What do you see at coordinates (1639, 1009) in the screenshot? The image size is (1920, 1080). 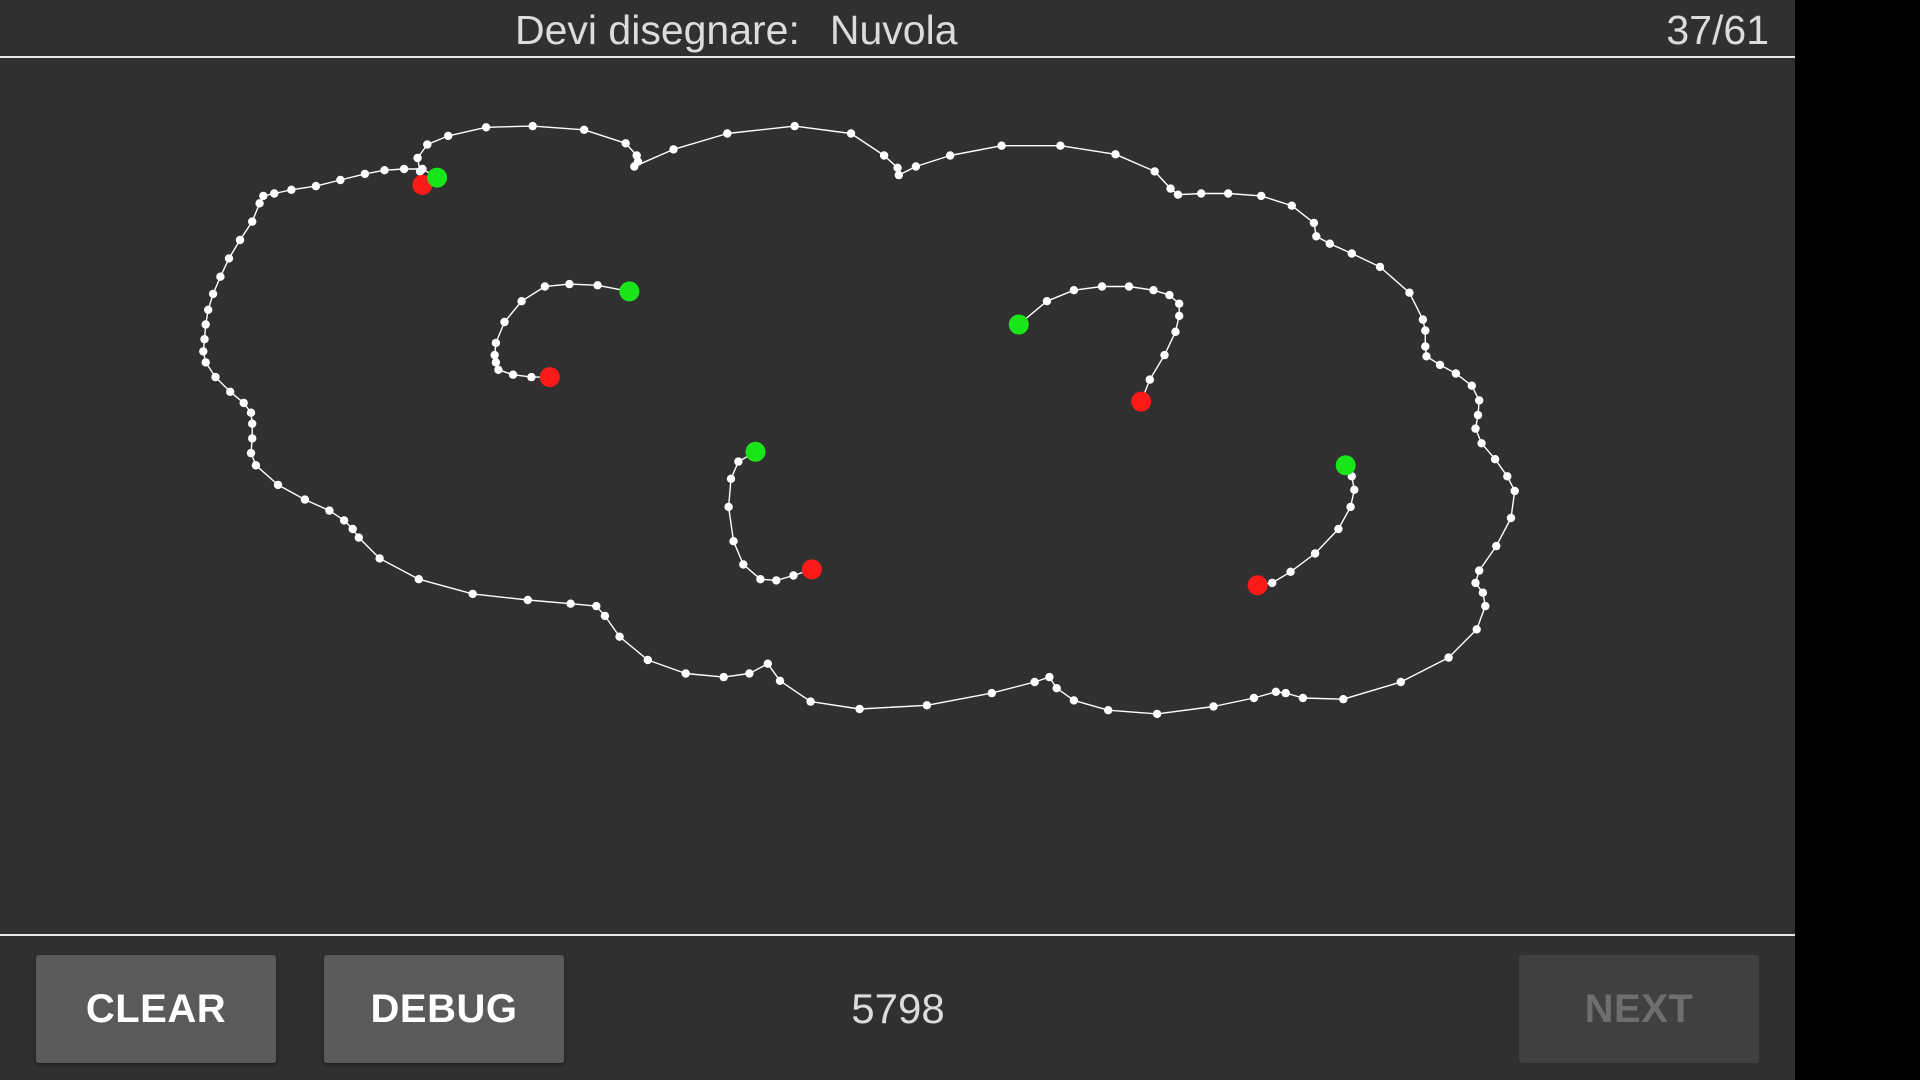 I see `next-button: NEXT` at bounding box center [1639, 1009].